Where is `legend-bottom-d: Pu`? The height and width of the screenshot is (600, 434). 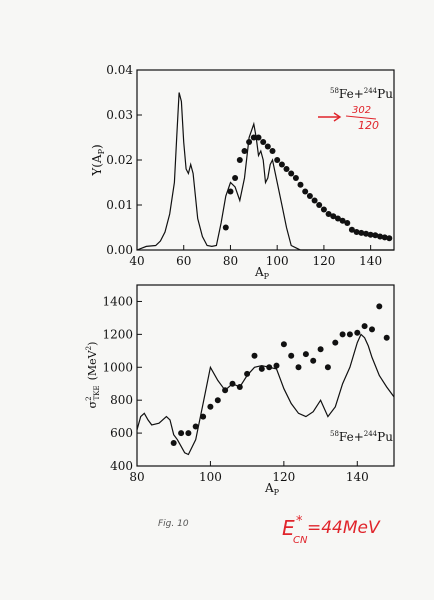
legend-bottom-d: Pu is located at coordinates (385, 437).